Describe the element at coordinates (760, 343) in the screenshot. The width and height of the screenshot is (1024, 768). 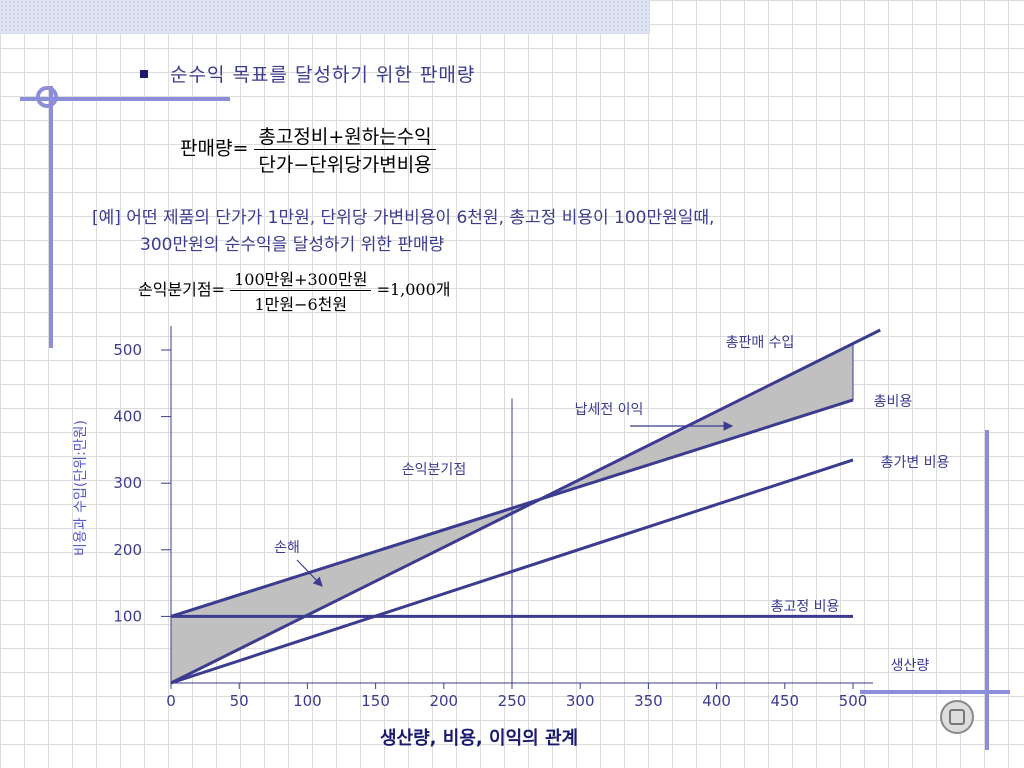
I see `series-label-revenue: 총판매 수입` at that location.